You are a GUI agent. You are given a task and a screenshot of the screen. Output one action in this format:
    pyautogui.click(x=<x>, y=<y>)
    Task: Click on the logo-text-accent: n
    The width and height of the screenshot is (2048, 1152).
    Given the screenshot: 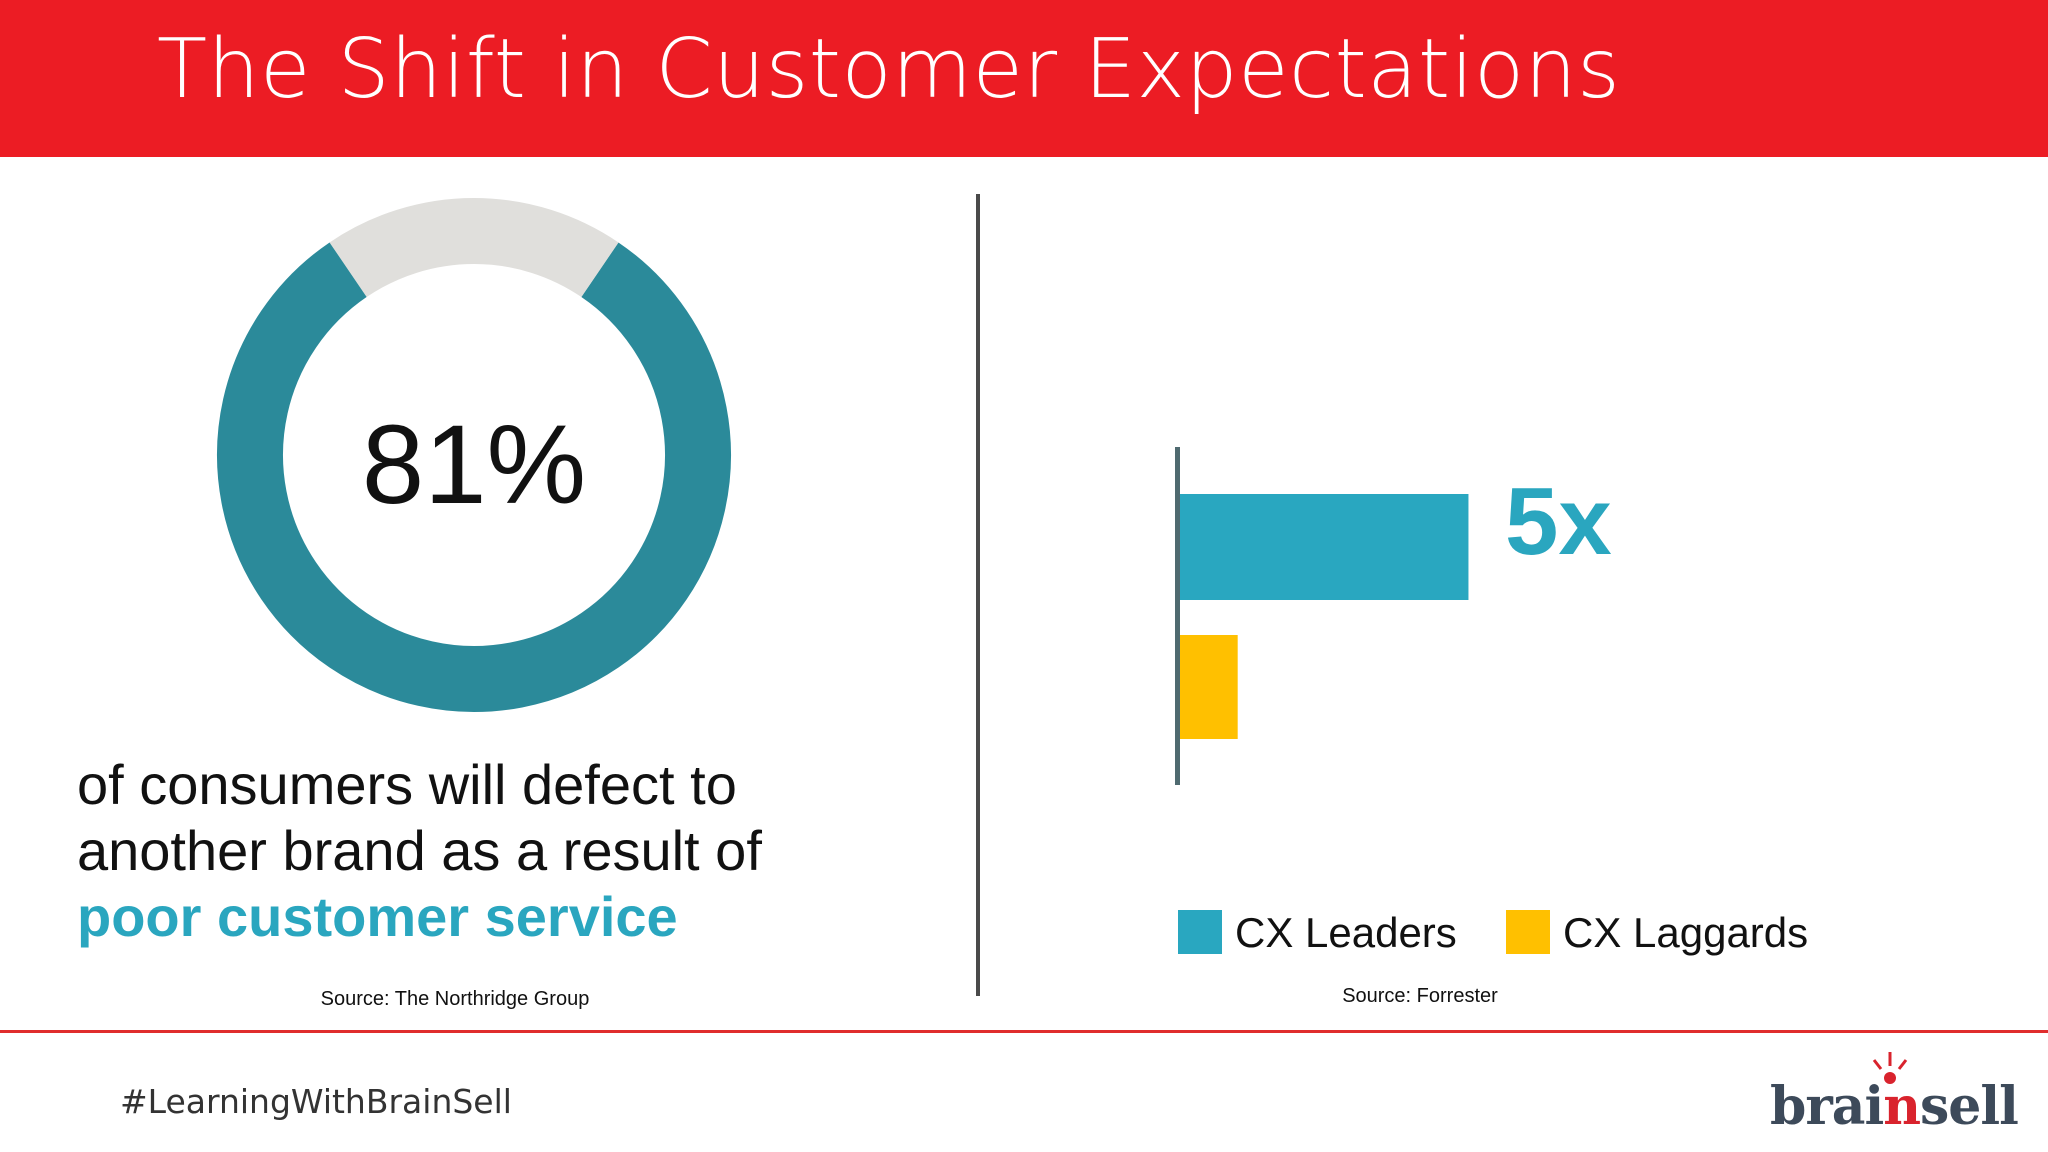 What is the action you would take?
    pyautogui.click(x=1902, y=1106)
    